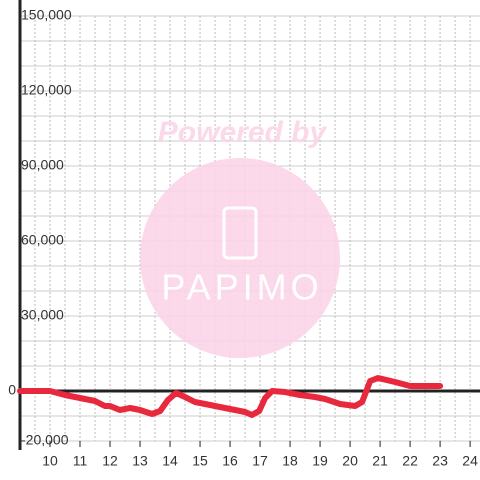 The width and height of the screenshot is (480, 480). Describe the element at coordinates (320, 461) in the screenshot. I see `x-tick-label: 19` at that location.